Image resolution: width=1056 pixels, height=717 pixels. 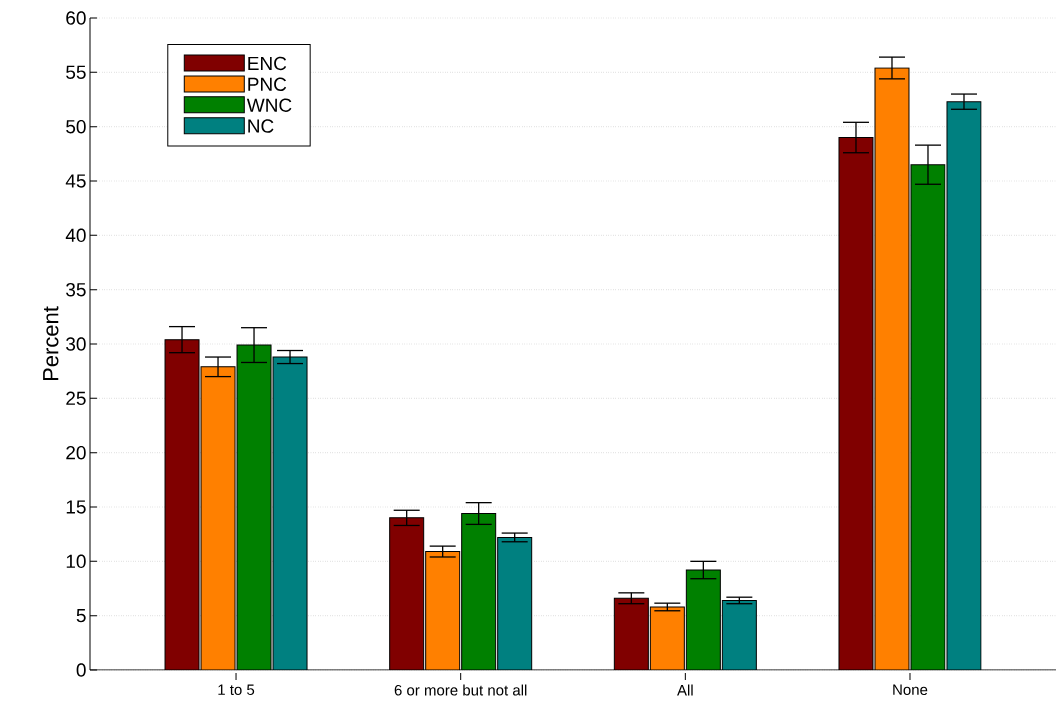 I want to click on y-tick-label: 15, so click(x=76, y=507).